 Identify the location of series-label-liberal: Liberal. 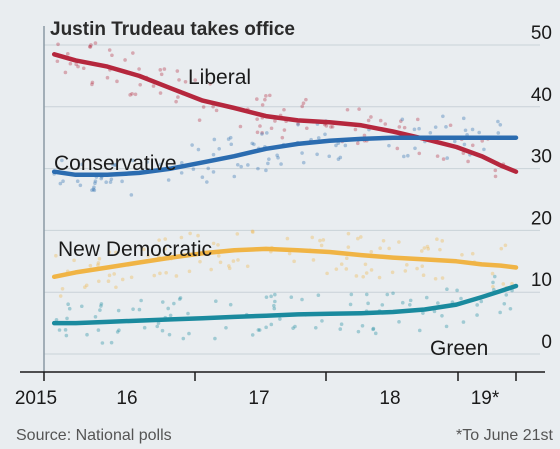
(219, 77).